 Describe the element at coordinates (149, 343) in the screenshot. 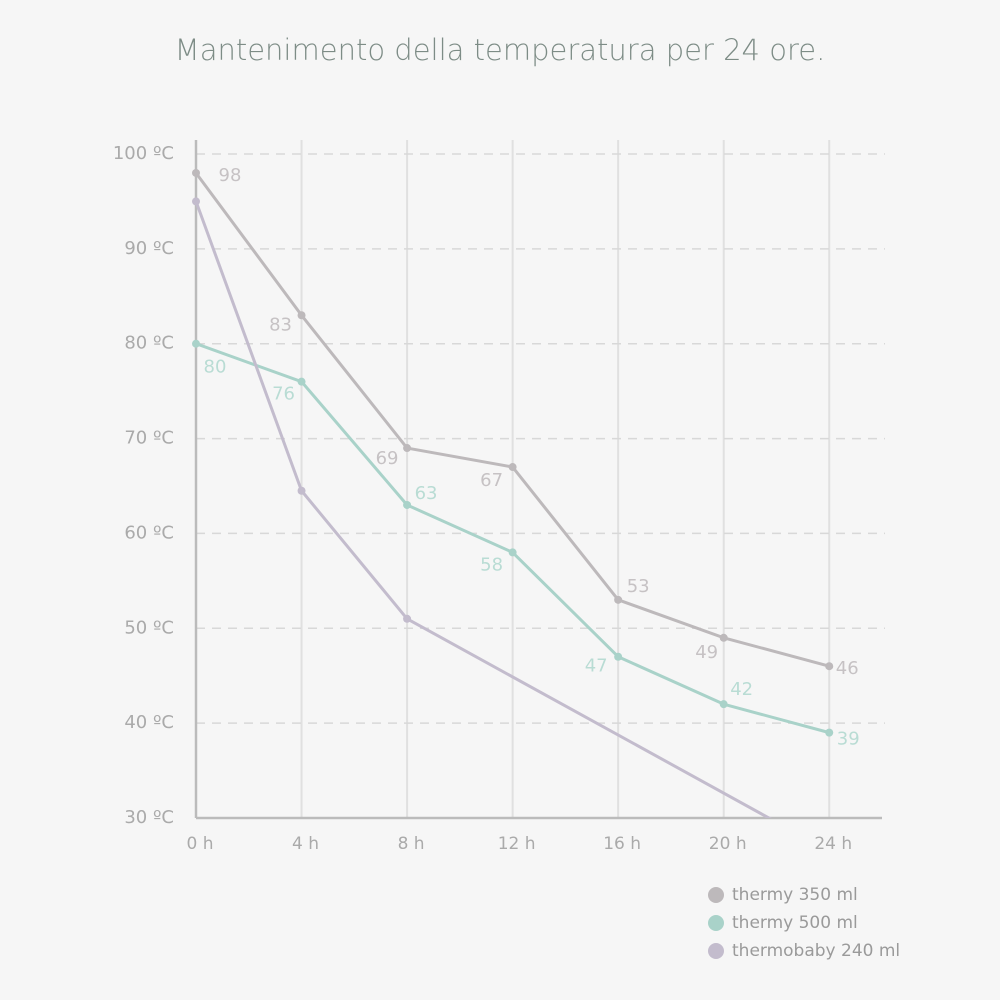

I see `y-tick-label: 80 ºC` at that location.